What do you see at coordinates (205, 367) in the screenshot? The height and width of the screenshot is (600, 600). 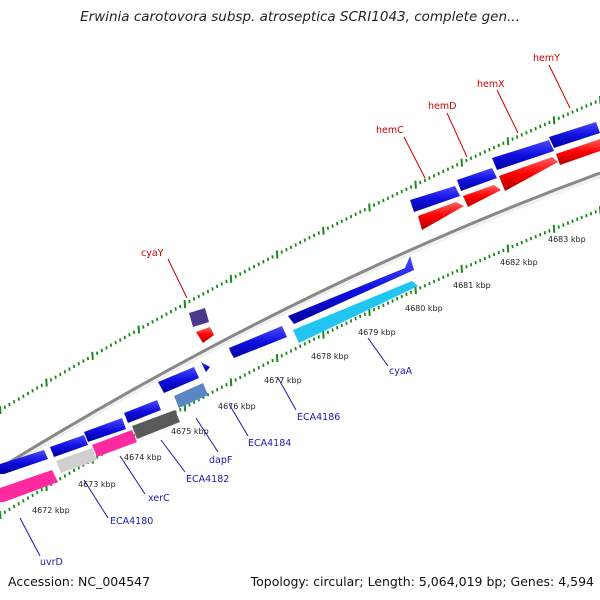 I see `gene-ECA4184-block` at bounding box center [205, 367].